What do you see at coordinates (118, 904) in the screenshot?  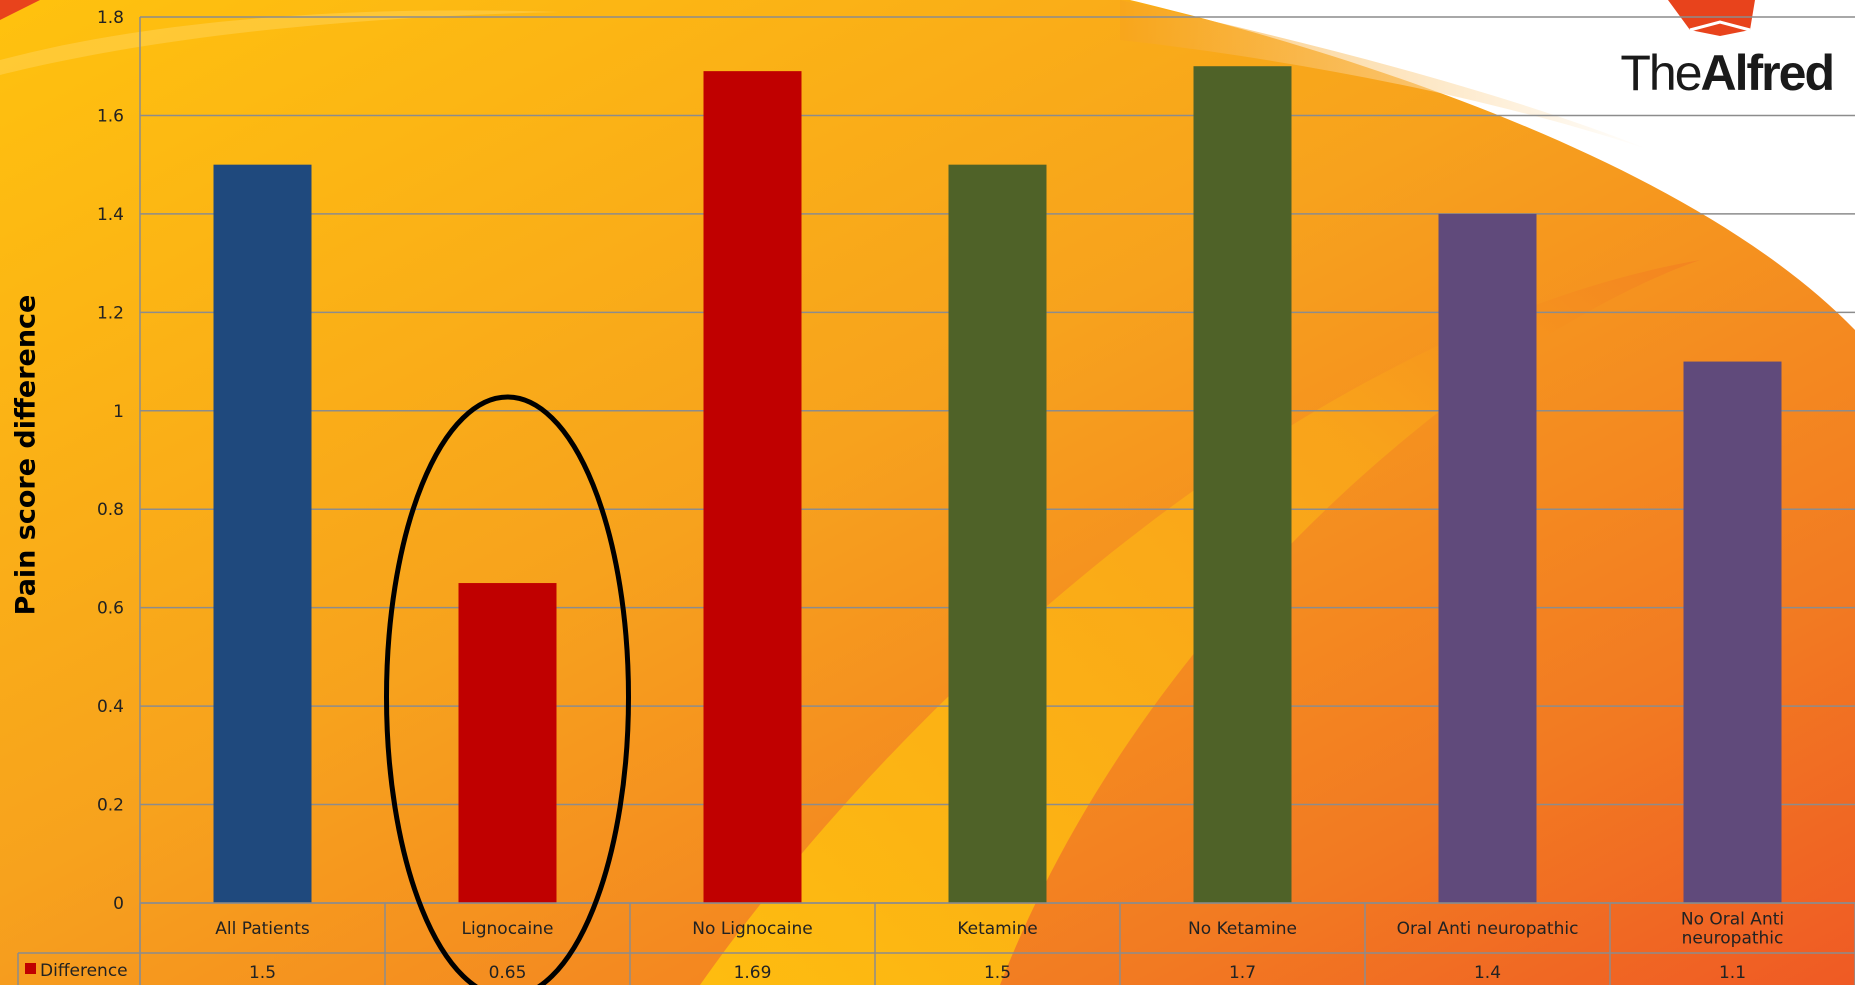 I see `y-tick-label: 0` at bounding box center [118, 904].